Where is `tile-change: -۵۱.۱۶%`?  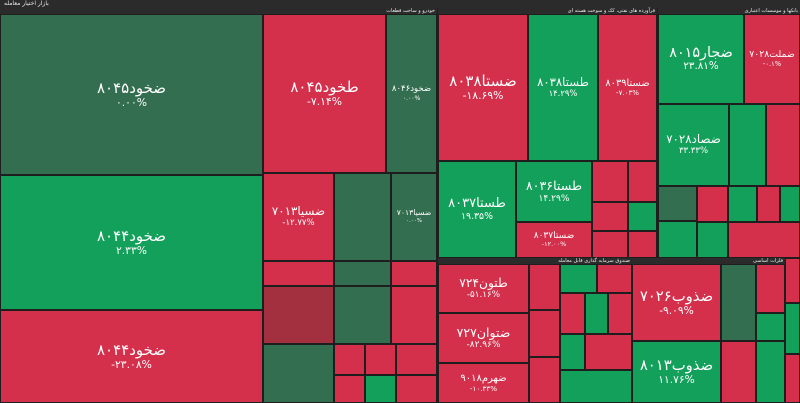 tile-change: -۵۱.۱۶% is located at coordinates (483, 295).